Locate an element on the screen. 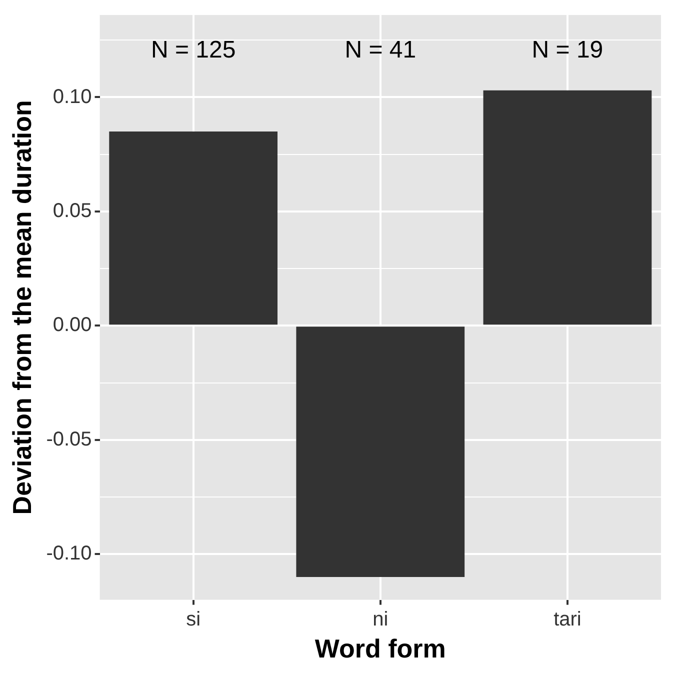 The width and height of the screenshot is (677, 674). x-axis-title: Word form is located at coordinates (380, 649).